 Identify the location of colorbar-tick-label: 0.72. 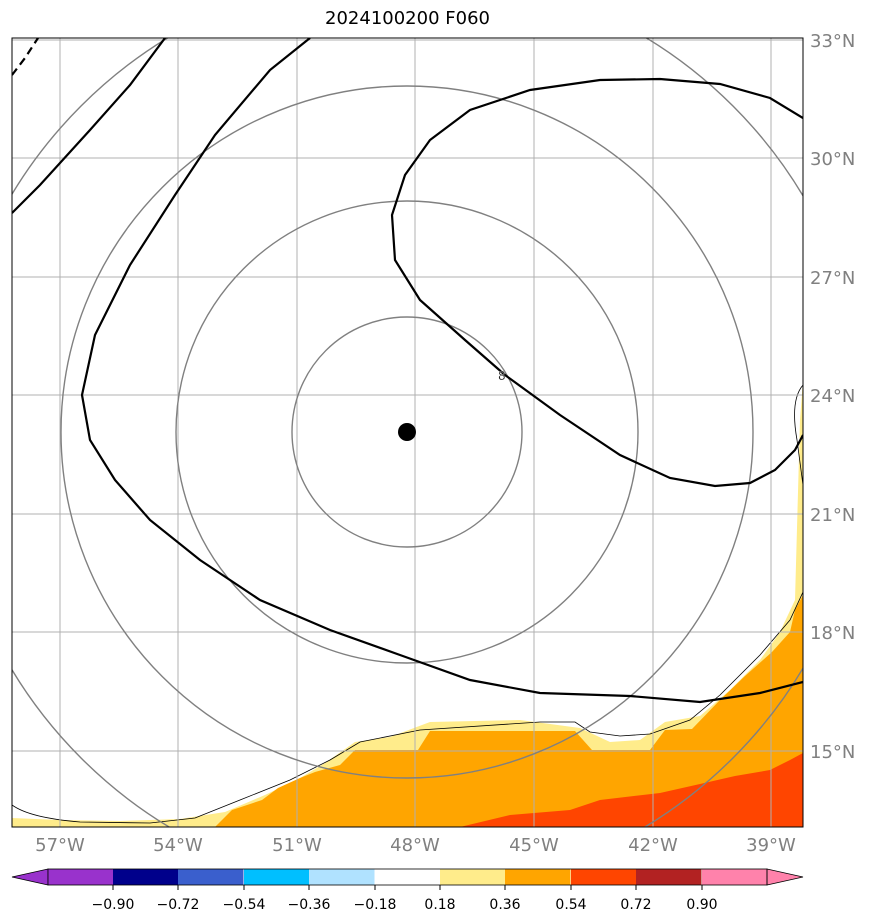
(635, 905).